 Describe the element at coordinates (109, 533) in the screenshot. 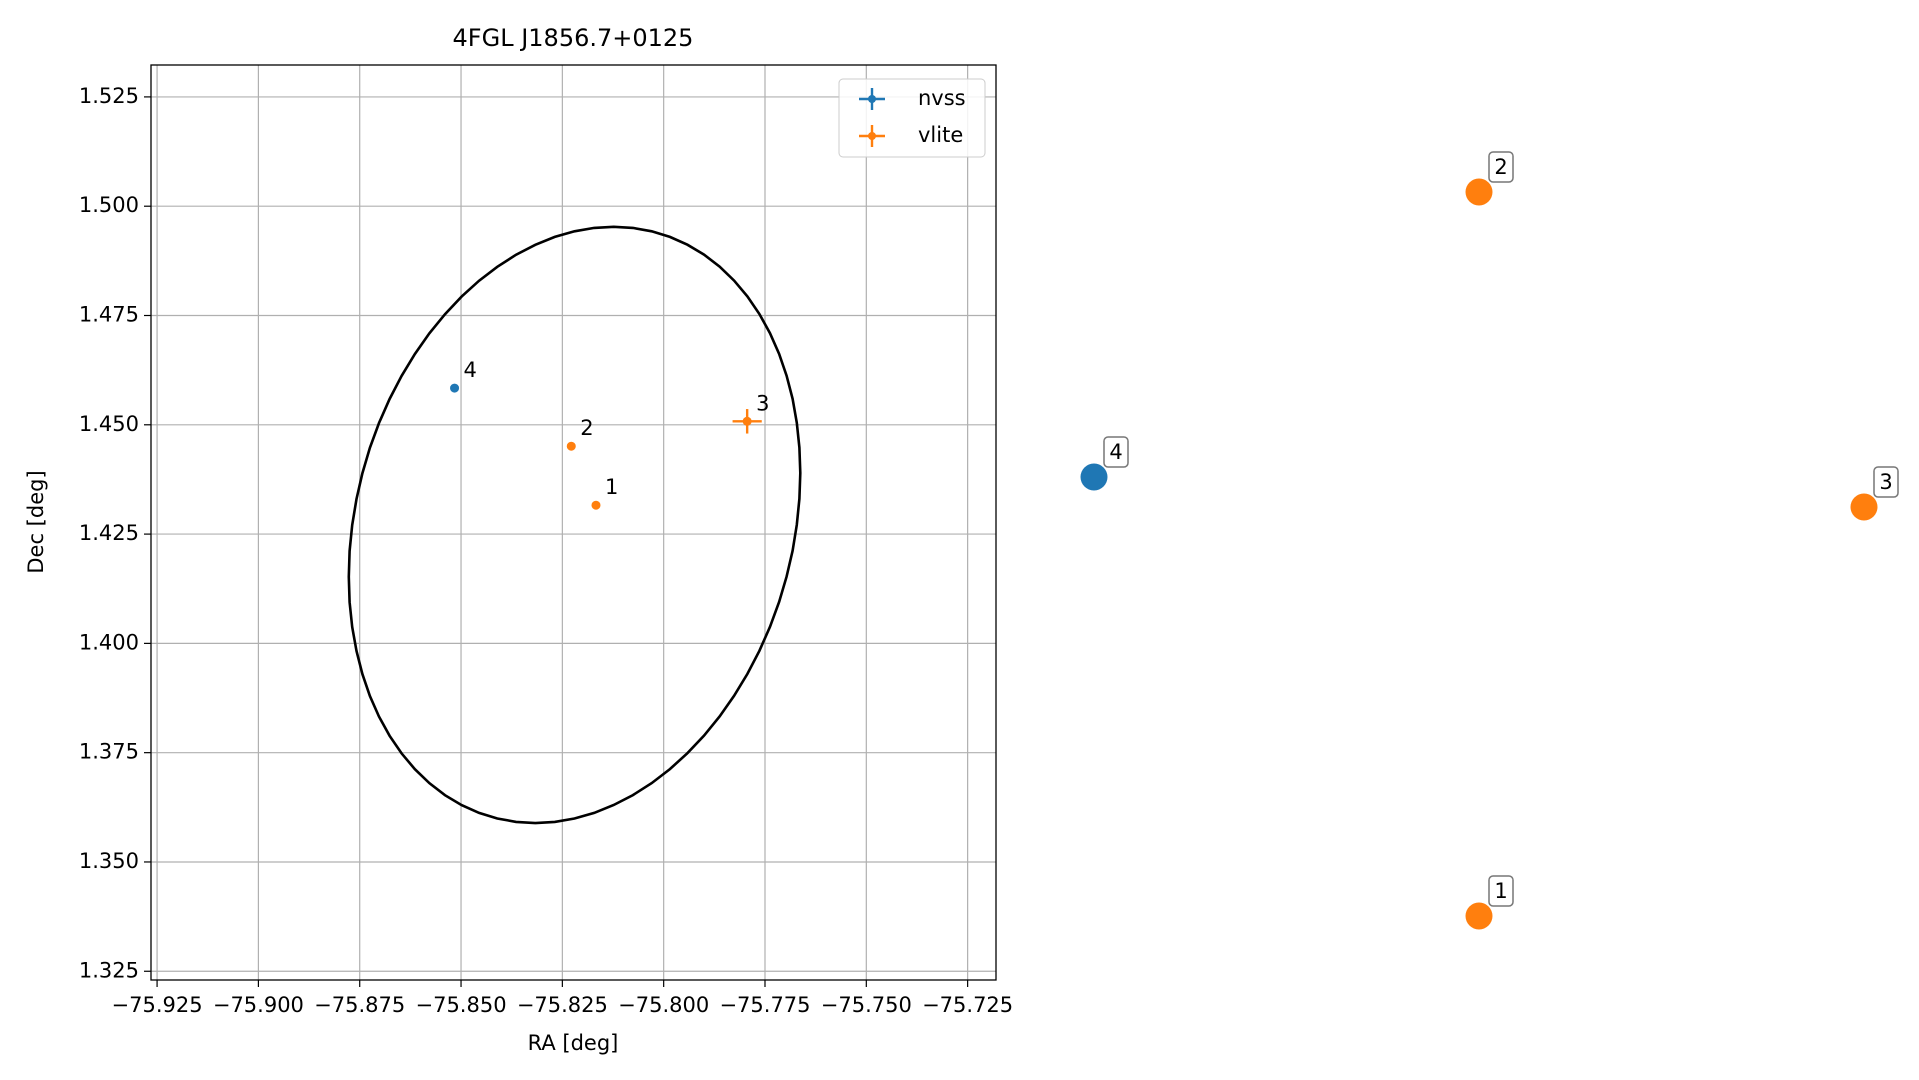

I see `y-tick-label: 1.425` at that location.